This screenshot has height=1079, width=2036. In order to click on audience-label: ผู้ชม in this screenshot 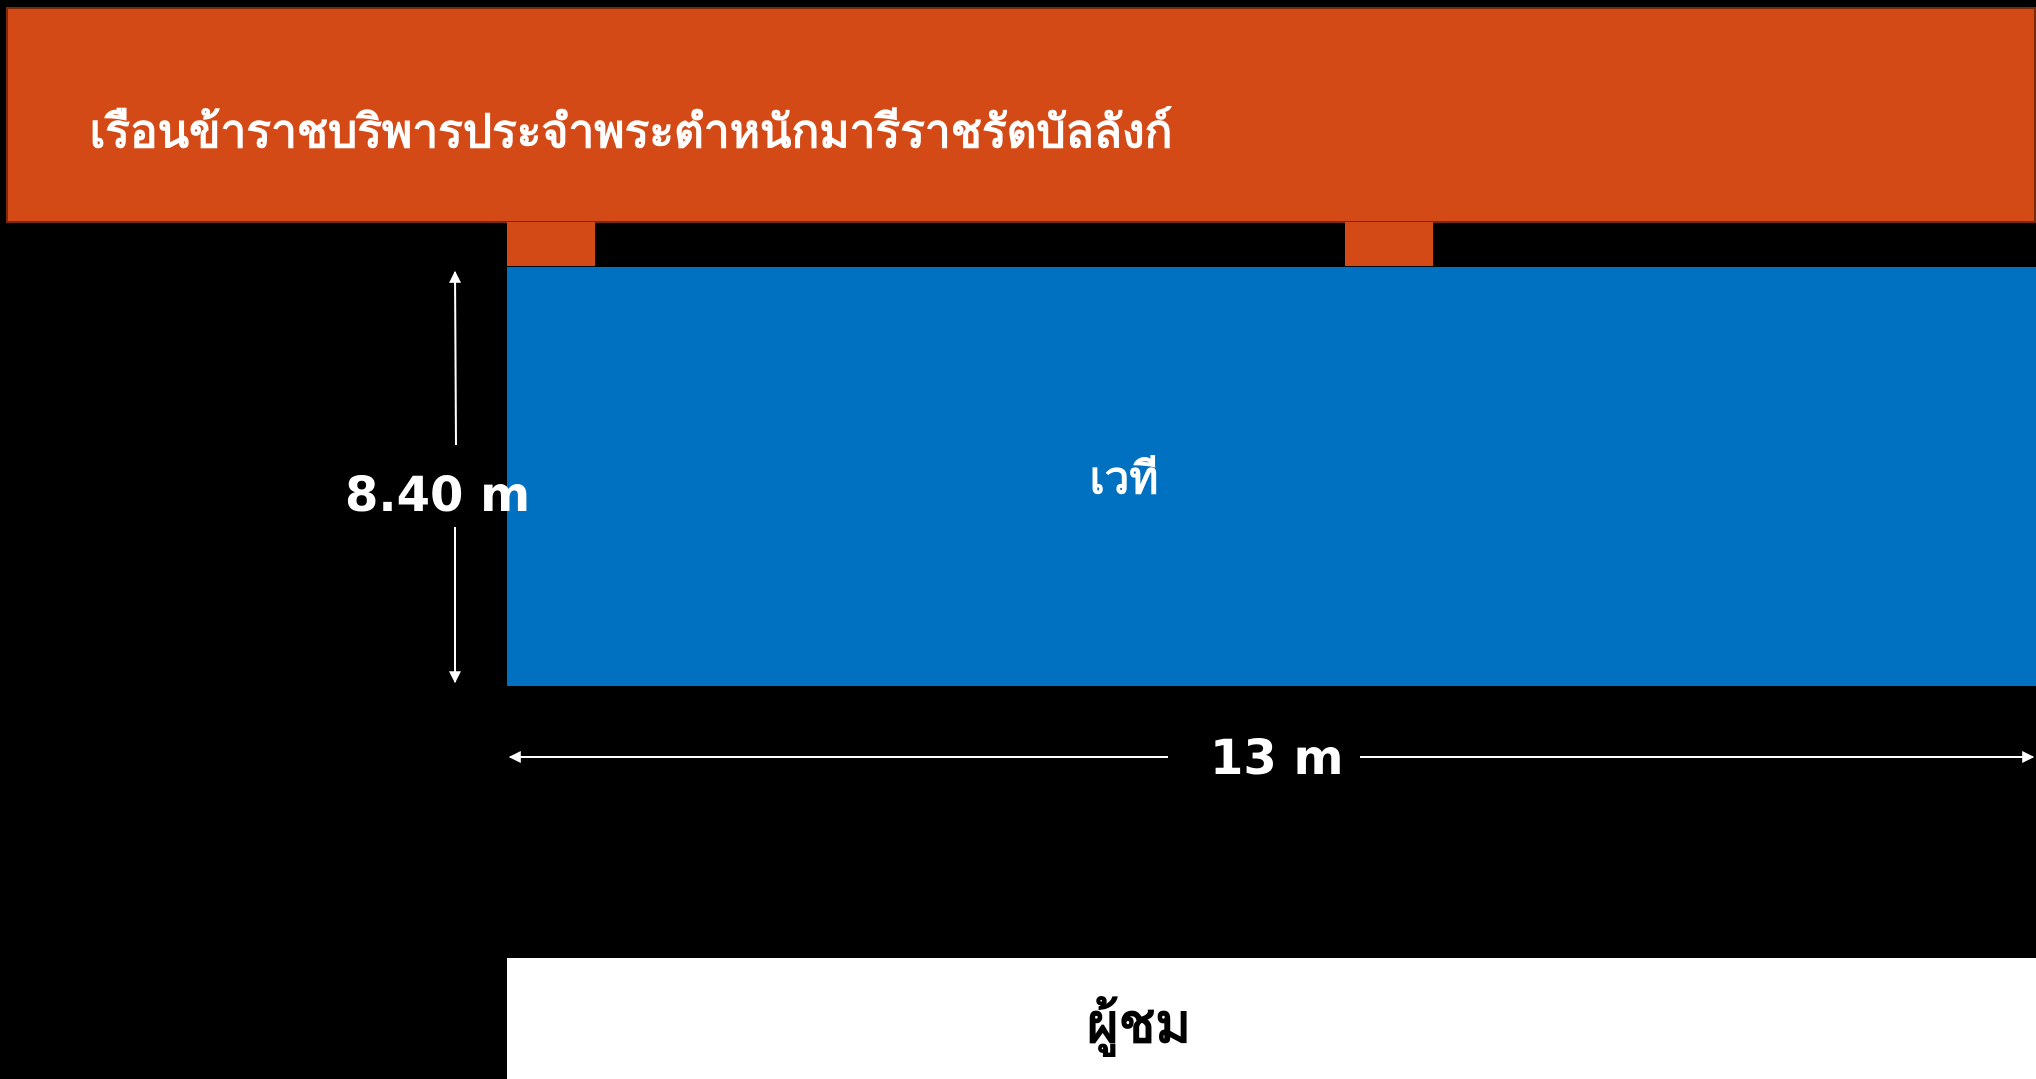, I will do `click(1139, 1023)`.